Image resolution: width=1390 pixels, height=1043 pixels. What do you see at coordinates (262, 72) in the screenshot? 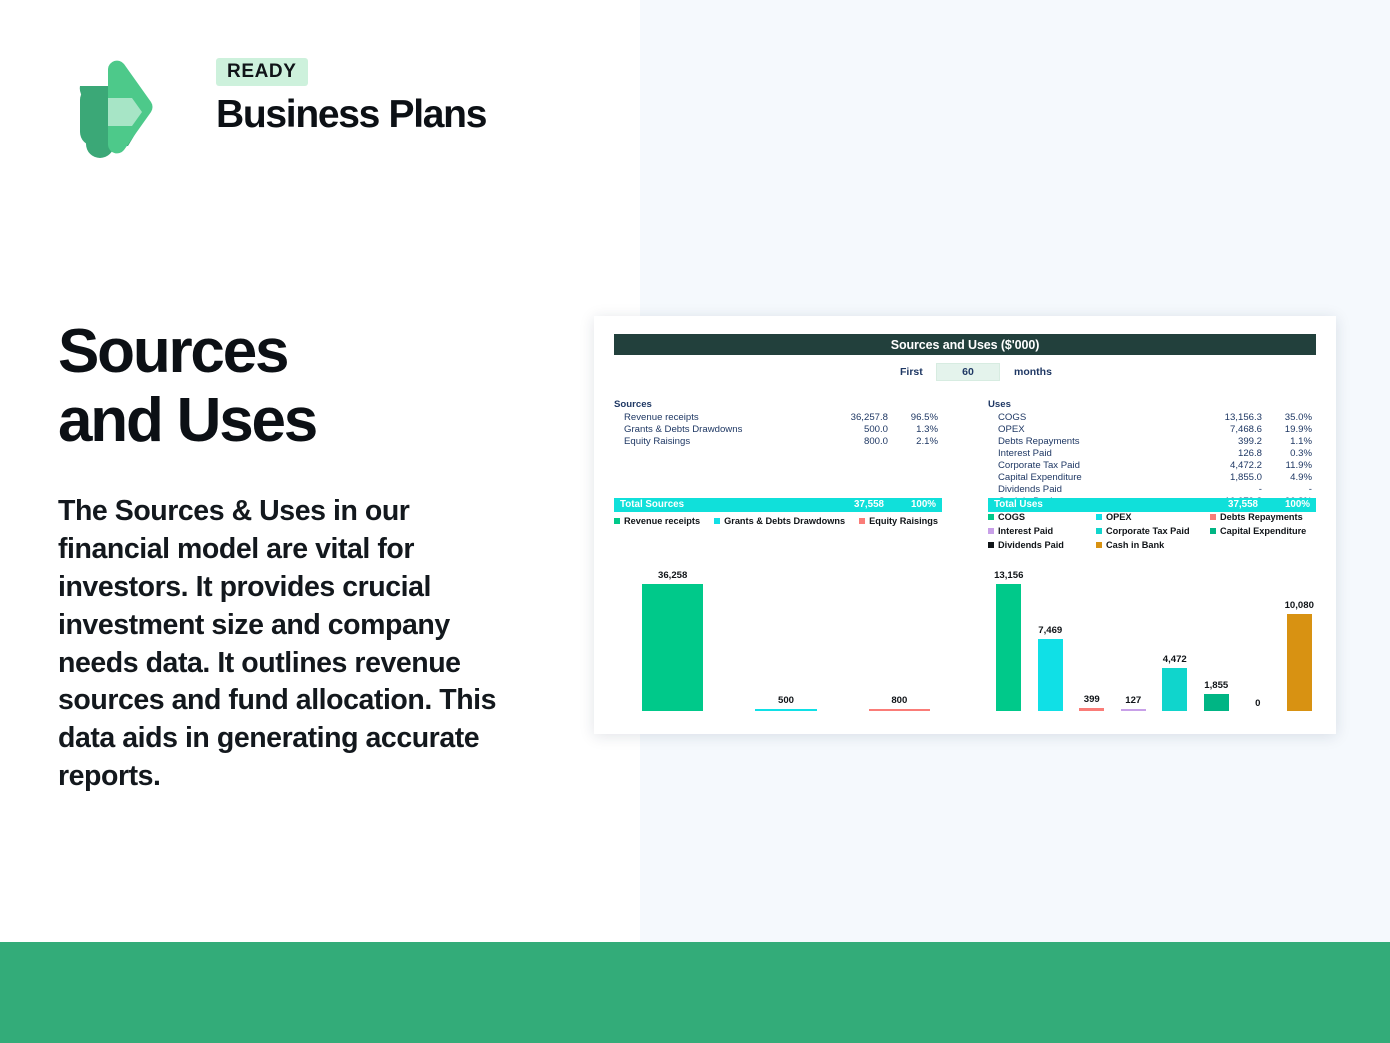
I see `ready-badge: READY` at bounding box center [262, 72].